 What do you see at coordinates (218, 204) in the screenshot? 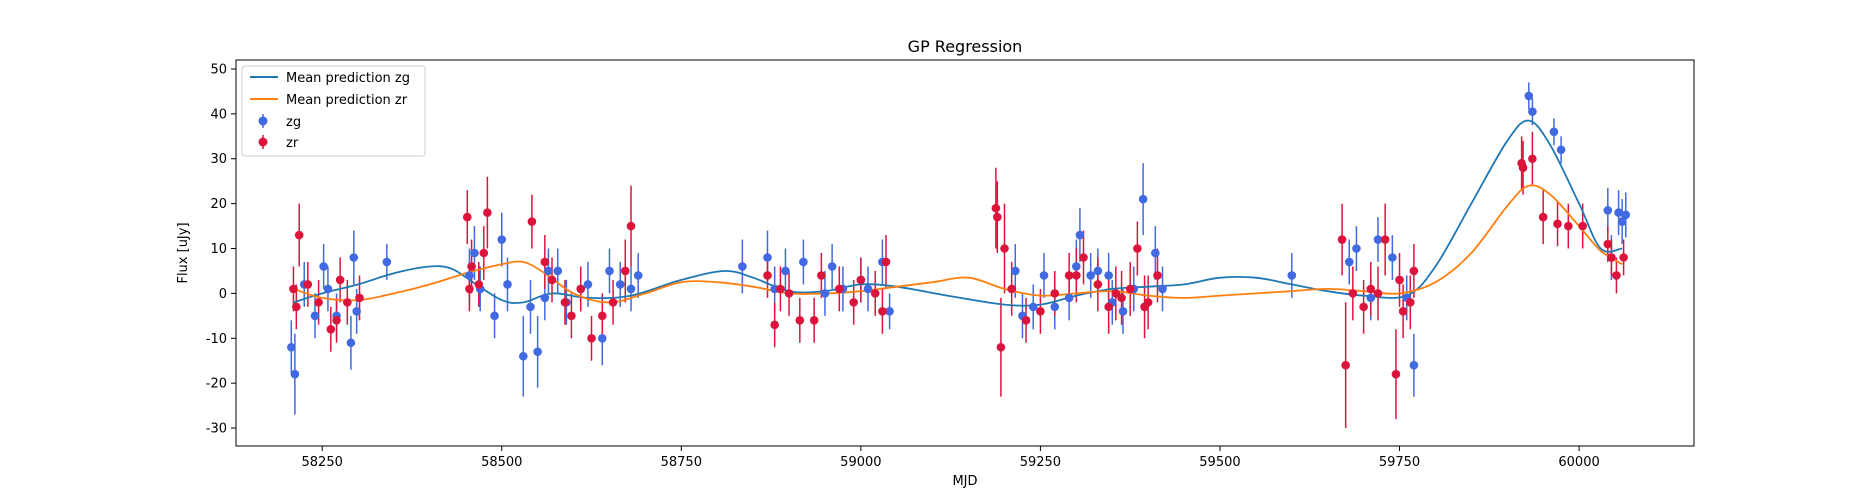
I see `y-tick-label: 20` at bounding box center [218, 204].